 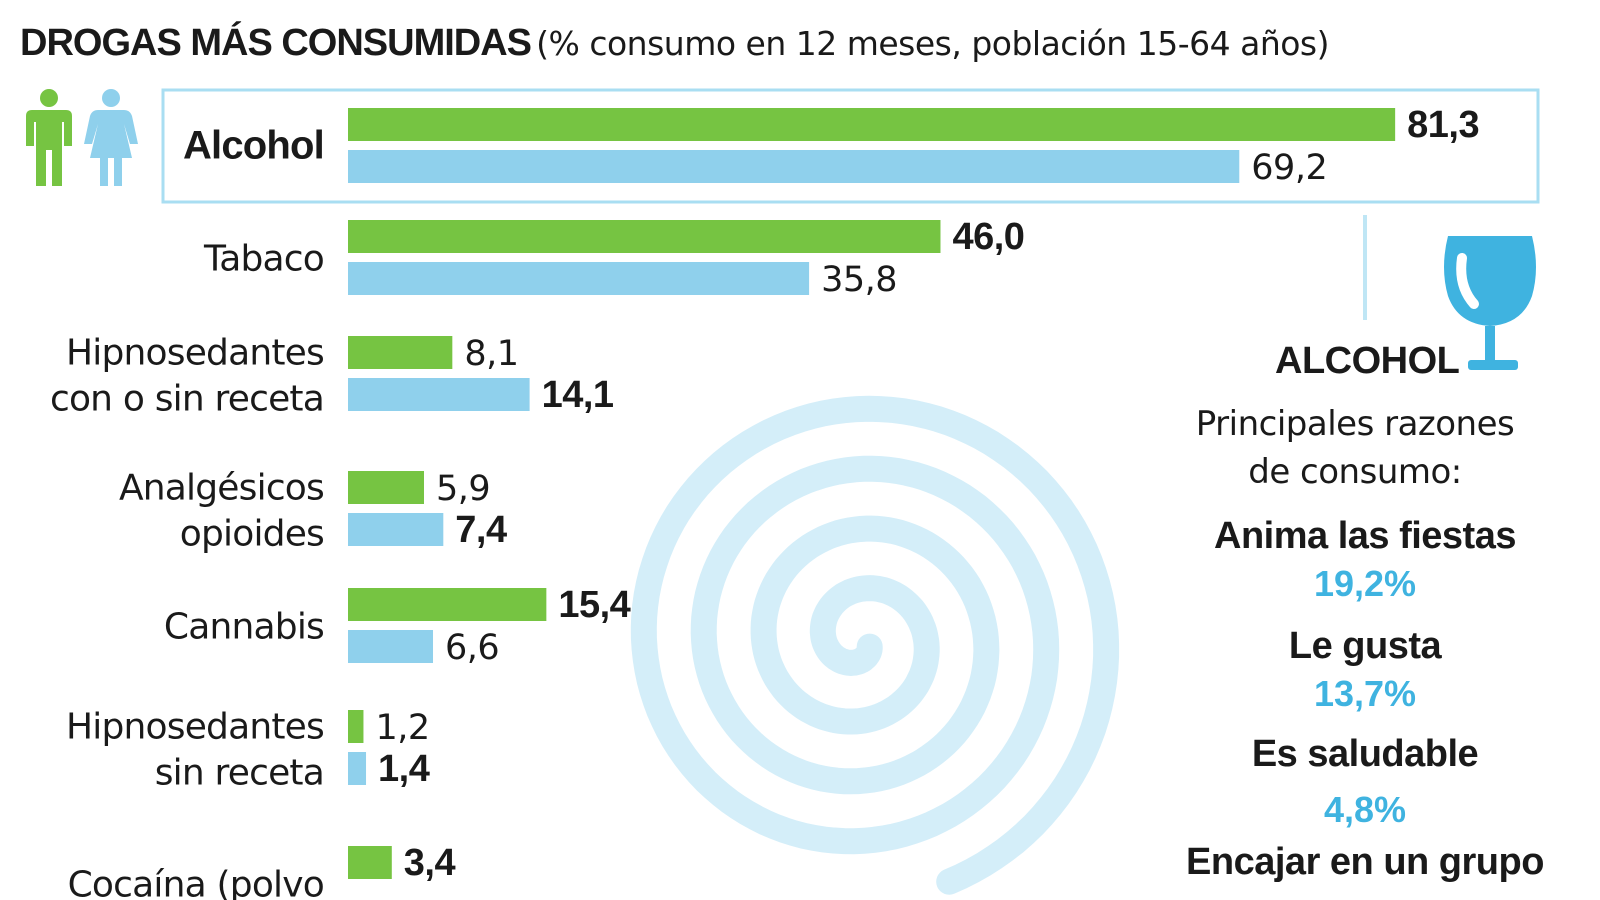 I want to click on reason-item: Es saludable 4,8%, so click(x=1365, y=782).